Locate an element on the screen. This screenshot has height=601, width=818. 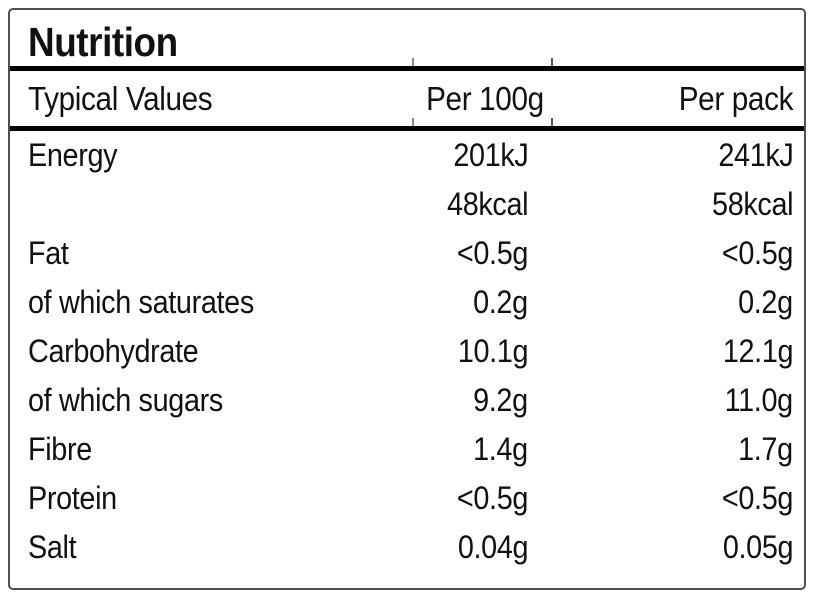
nutrient-name: Carbohydrate is located at coordinates (113, 351).